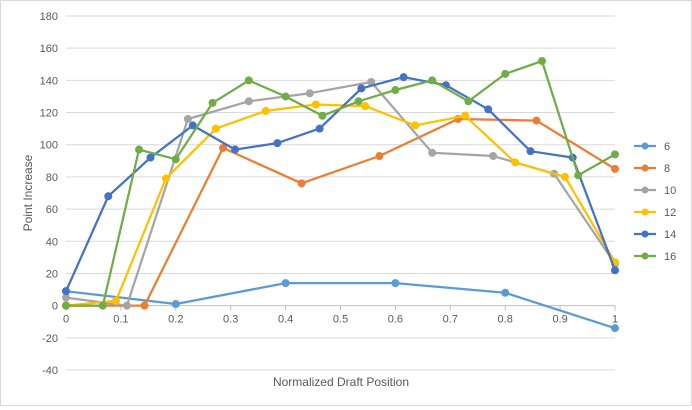 Image resolution: width=692 pixels, height=410 pixels. Describe the element at coordinates (230, 320) in the screenshot. I see `x-tick-label: 0.3` at that location.